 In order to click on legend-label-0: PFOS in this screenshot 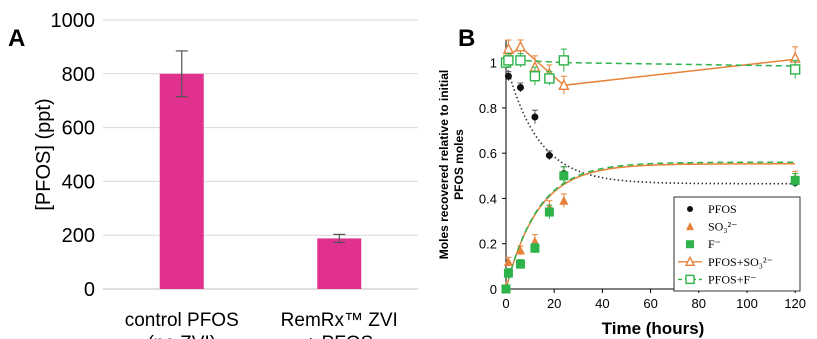, I will do `click(722, 209)`.